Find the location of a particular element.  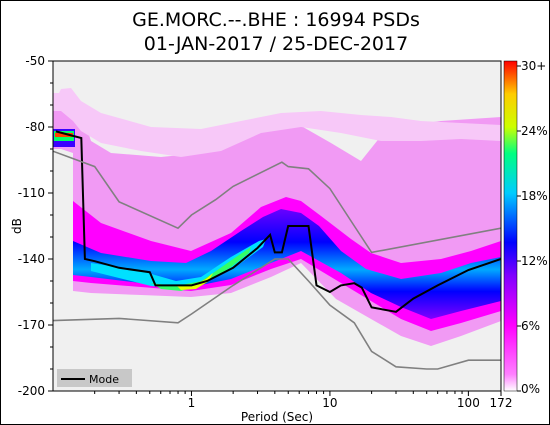

x-tick-label: 10 is located at coordinates (329, 403).